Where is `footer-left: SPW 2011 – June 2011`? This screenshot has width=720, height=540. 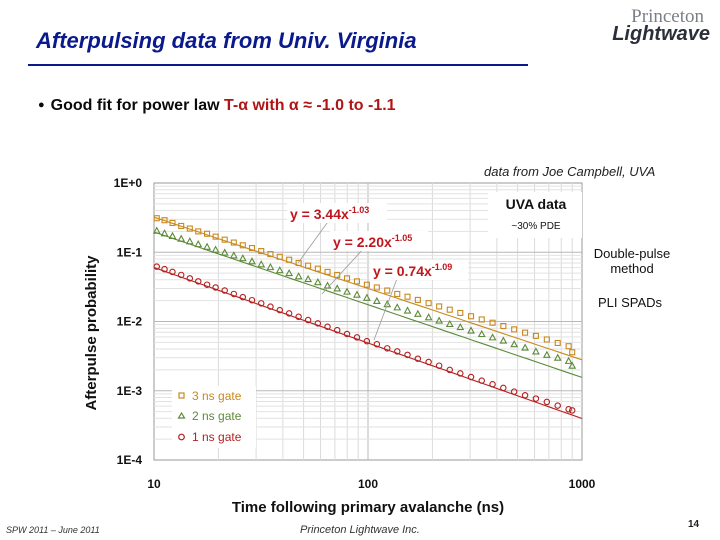 footer-left: SPW 2011 – June 2011 is located at coordinates (53, 530).